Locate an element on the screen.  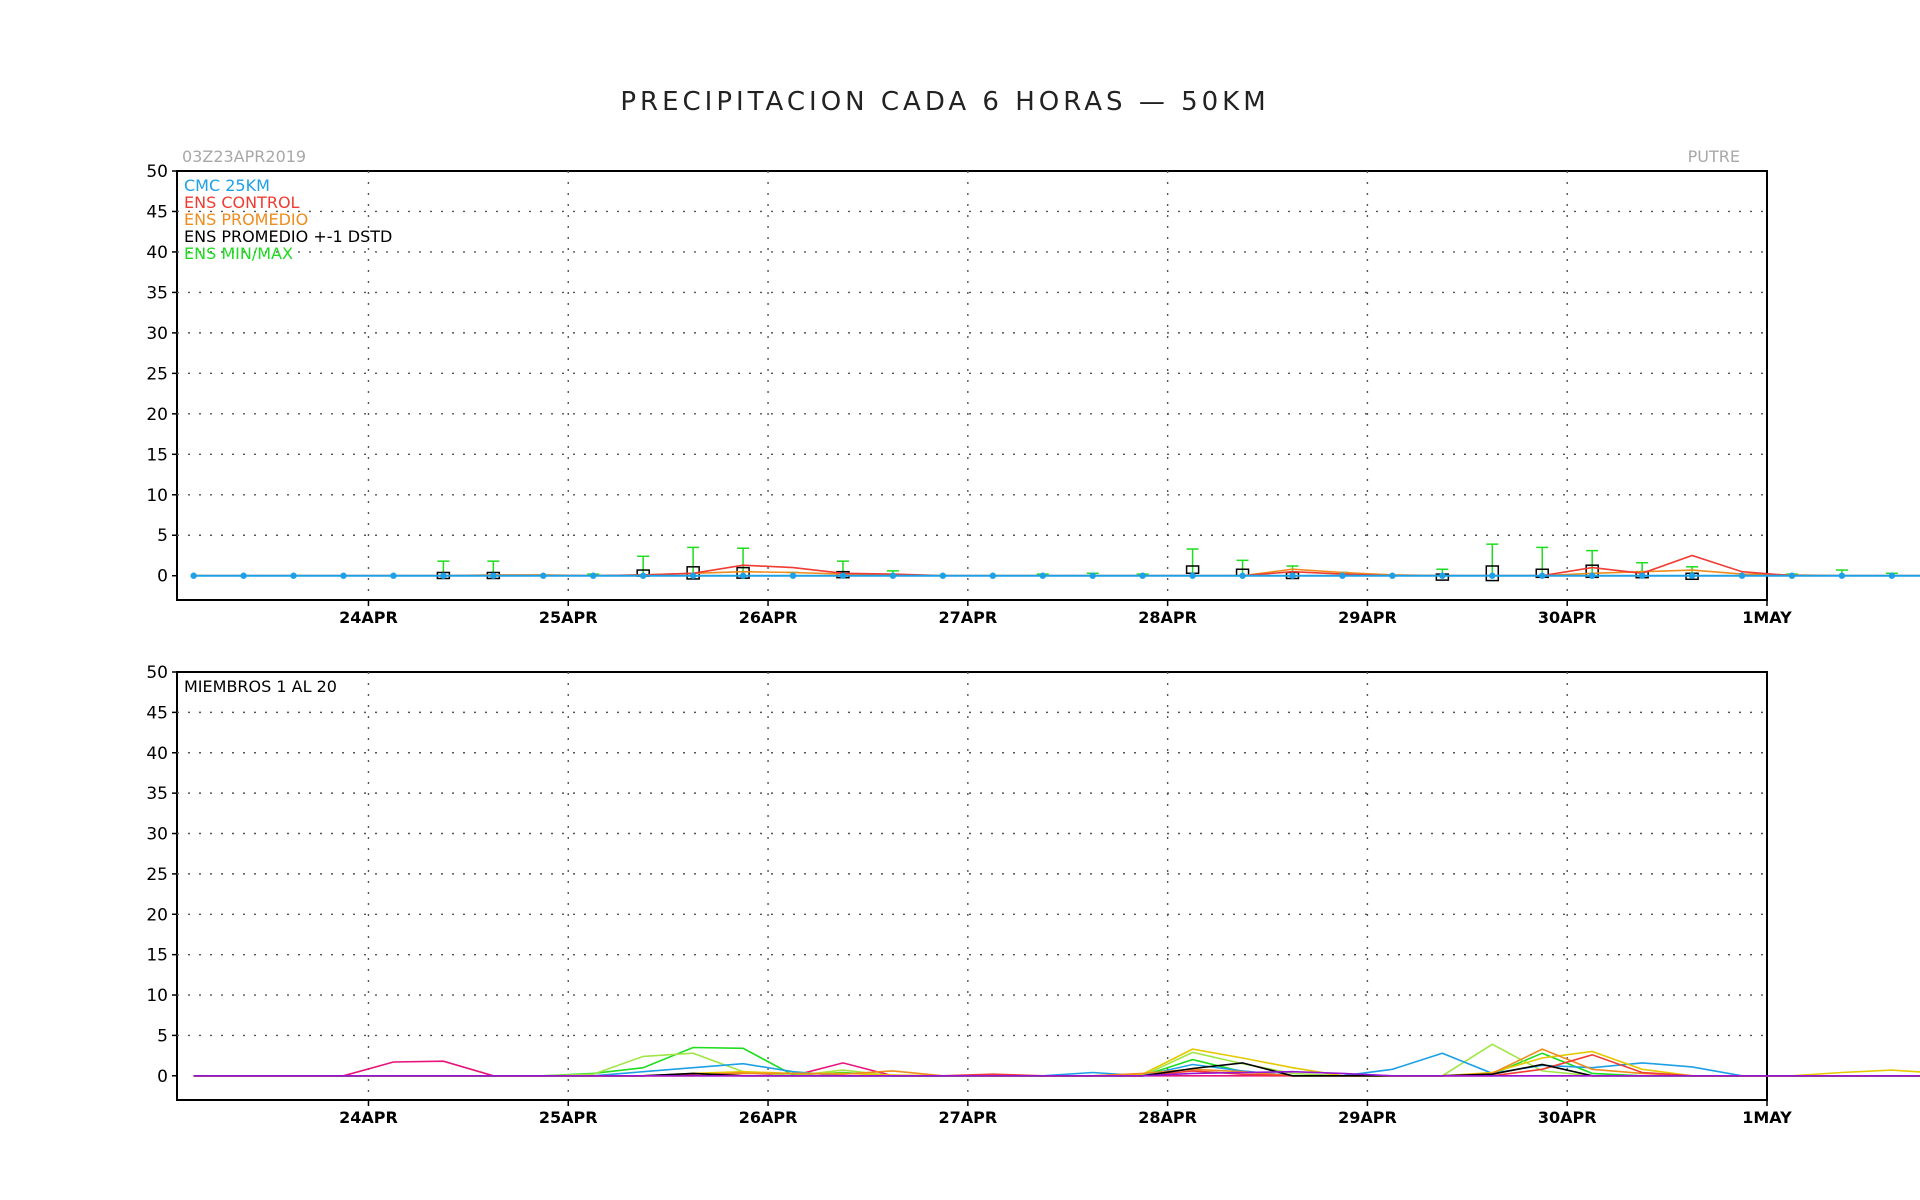
legend-entry: ENS PROMEDIO is located at coordinates (246, 219).